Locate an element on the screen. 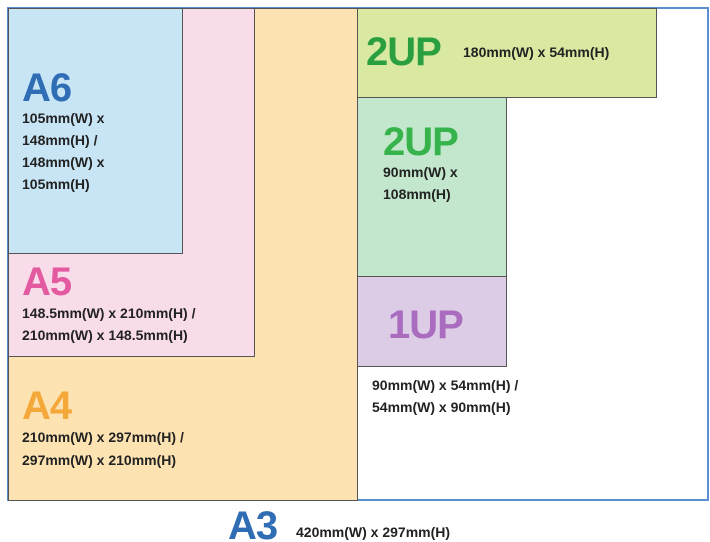  2up-wide-label: 2UP is located at coordinates (404, 52).